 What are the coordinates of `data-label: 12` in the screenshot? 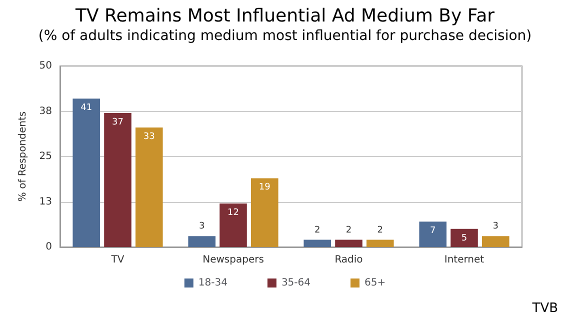 It's located at (233, 213).